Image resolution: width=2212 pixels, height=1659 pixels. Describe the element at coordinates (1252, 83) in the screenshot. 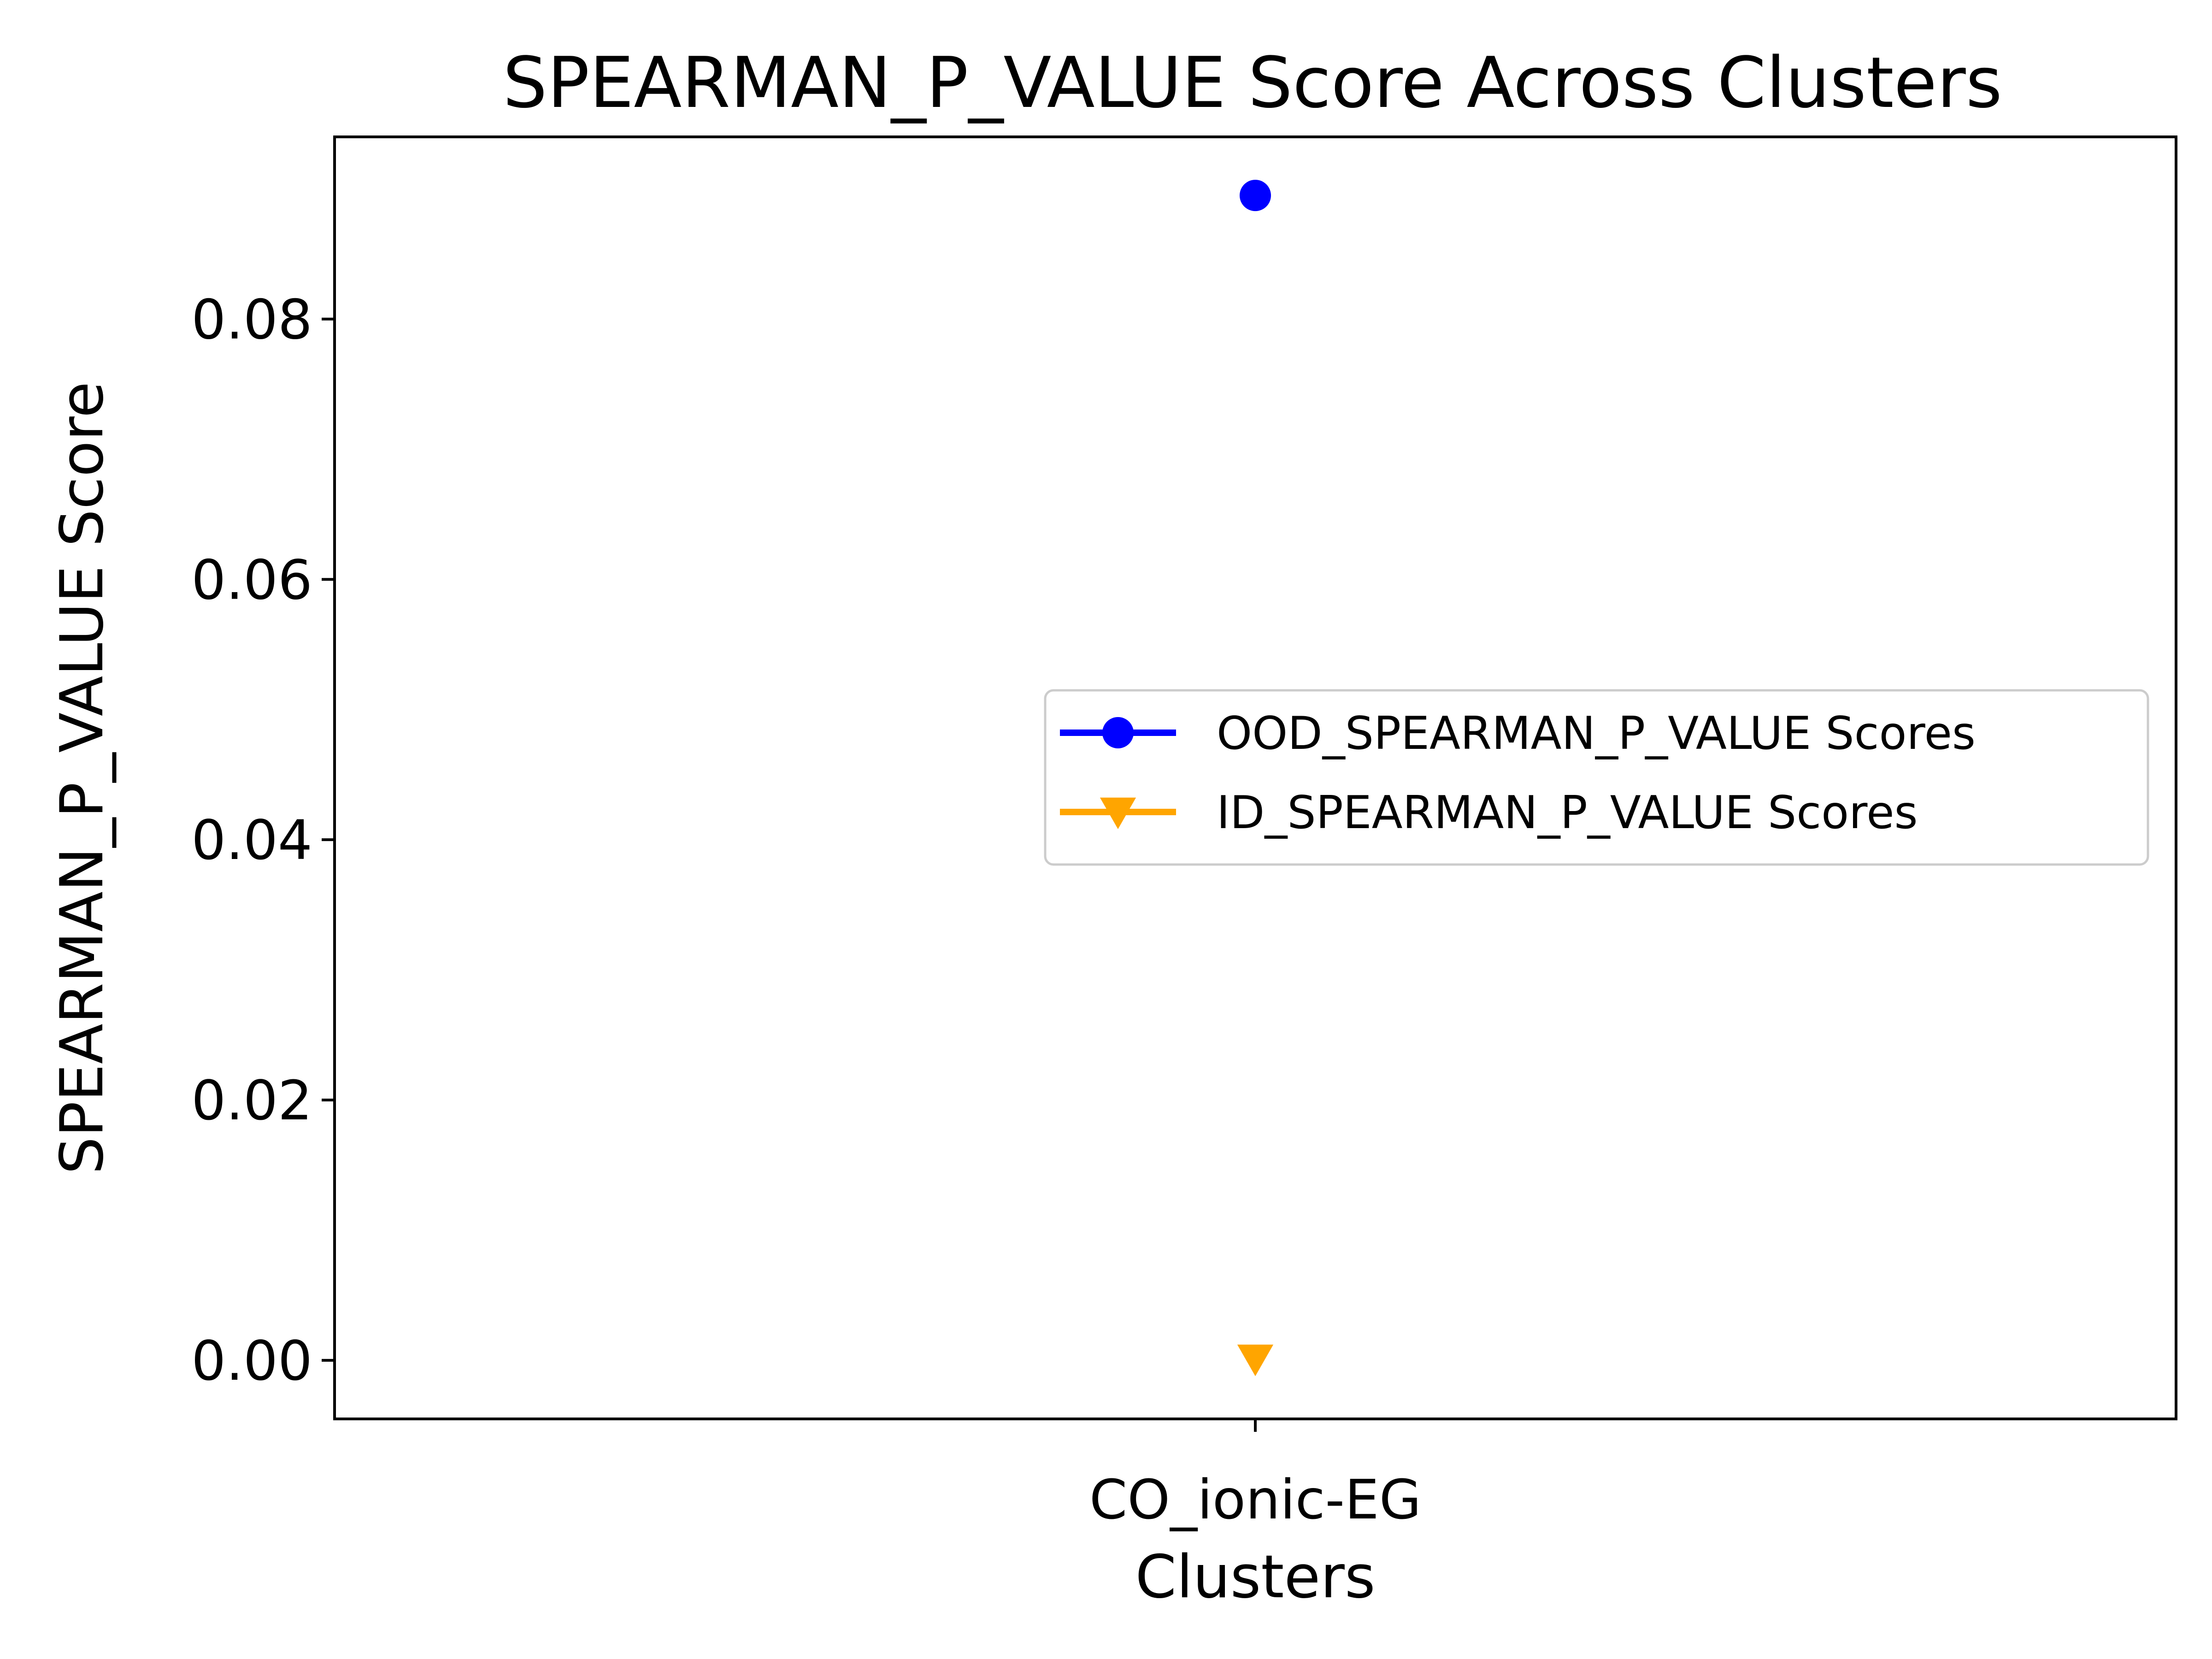

I see `chart-title: SPEARMAN_P_VALUE Score Across Clusters` at that location.